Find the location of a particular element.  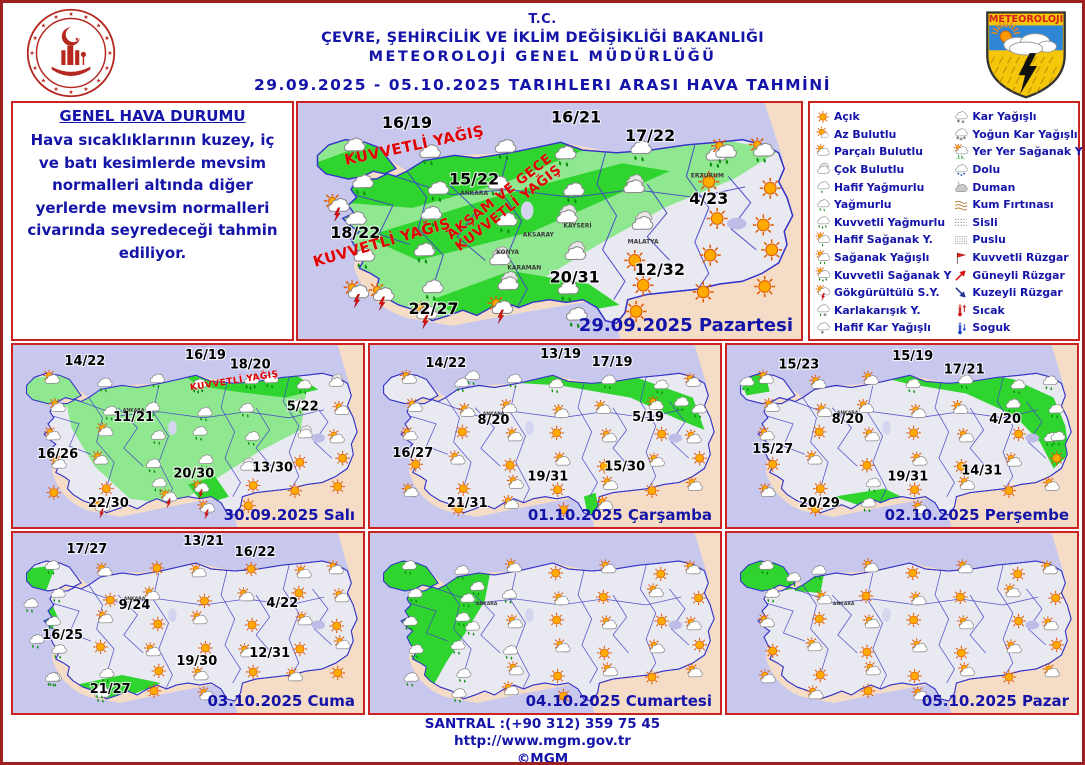

hshow-icon is located at coordinates (823, 275).